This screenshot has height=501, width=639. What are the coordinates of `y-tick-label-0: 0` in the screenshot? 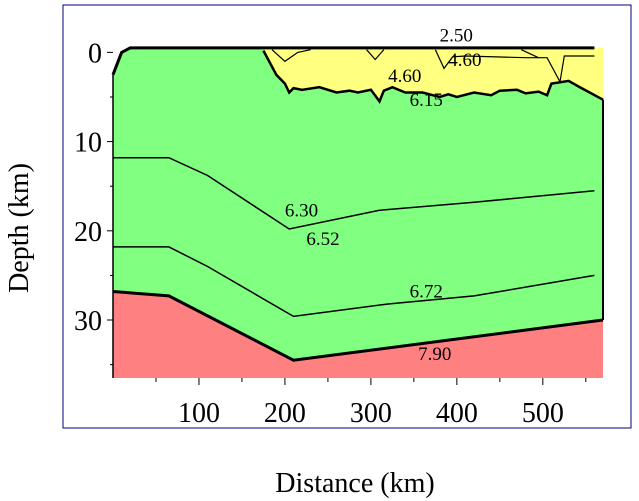 It's located at (95, 53).